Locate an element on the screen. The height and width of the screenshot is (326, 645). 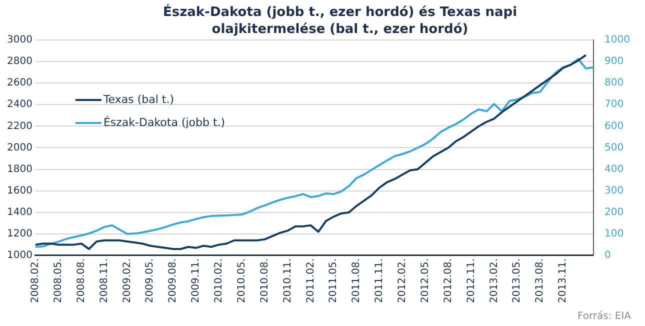
y-tick-label: 2000 is located at coordinates (19, 148).